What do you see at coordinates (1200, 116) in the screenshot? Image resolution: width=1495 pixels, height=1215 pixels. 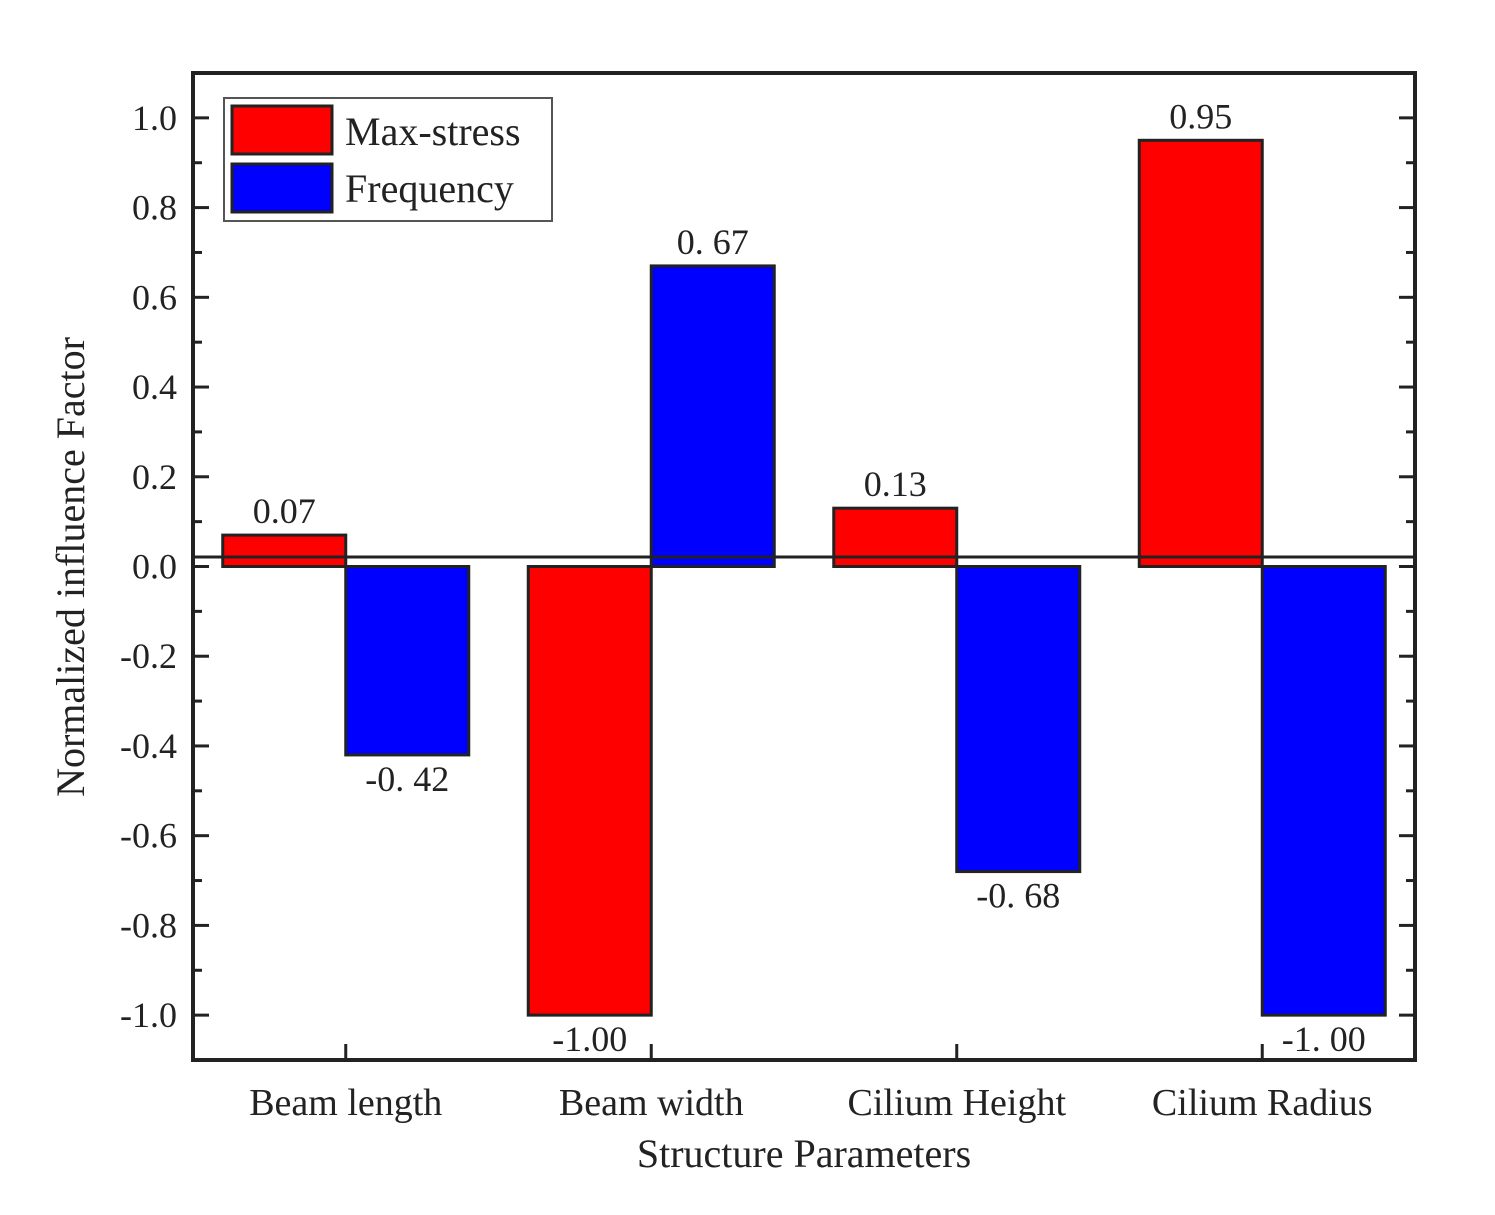 I see `data-label-max-stress-3: 0.95` at bounding box center [1200, 116].